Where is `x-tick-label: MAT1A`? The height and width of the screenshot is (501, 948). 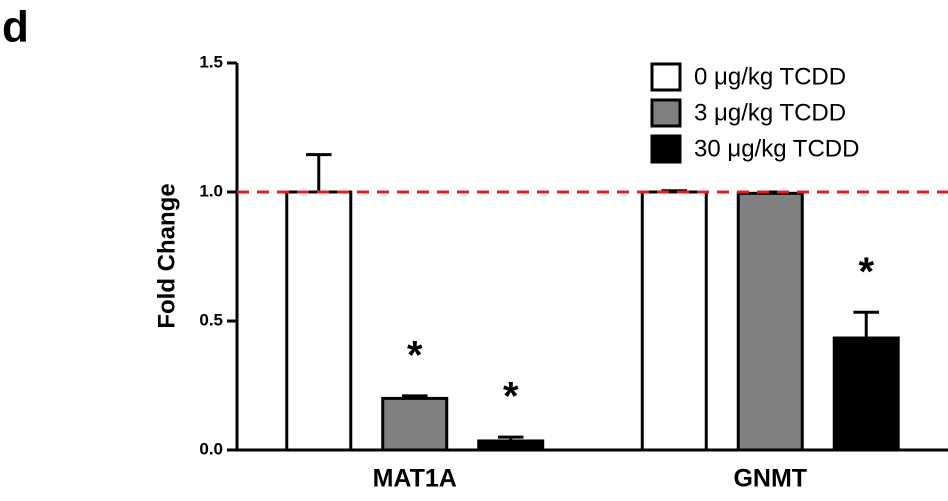
x-tick-label: MAT1A is located at coordinates (415, 479).